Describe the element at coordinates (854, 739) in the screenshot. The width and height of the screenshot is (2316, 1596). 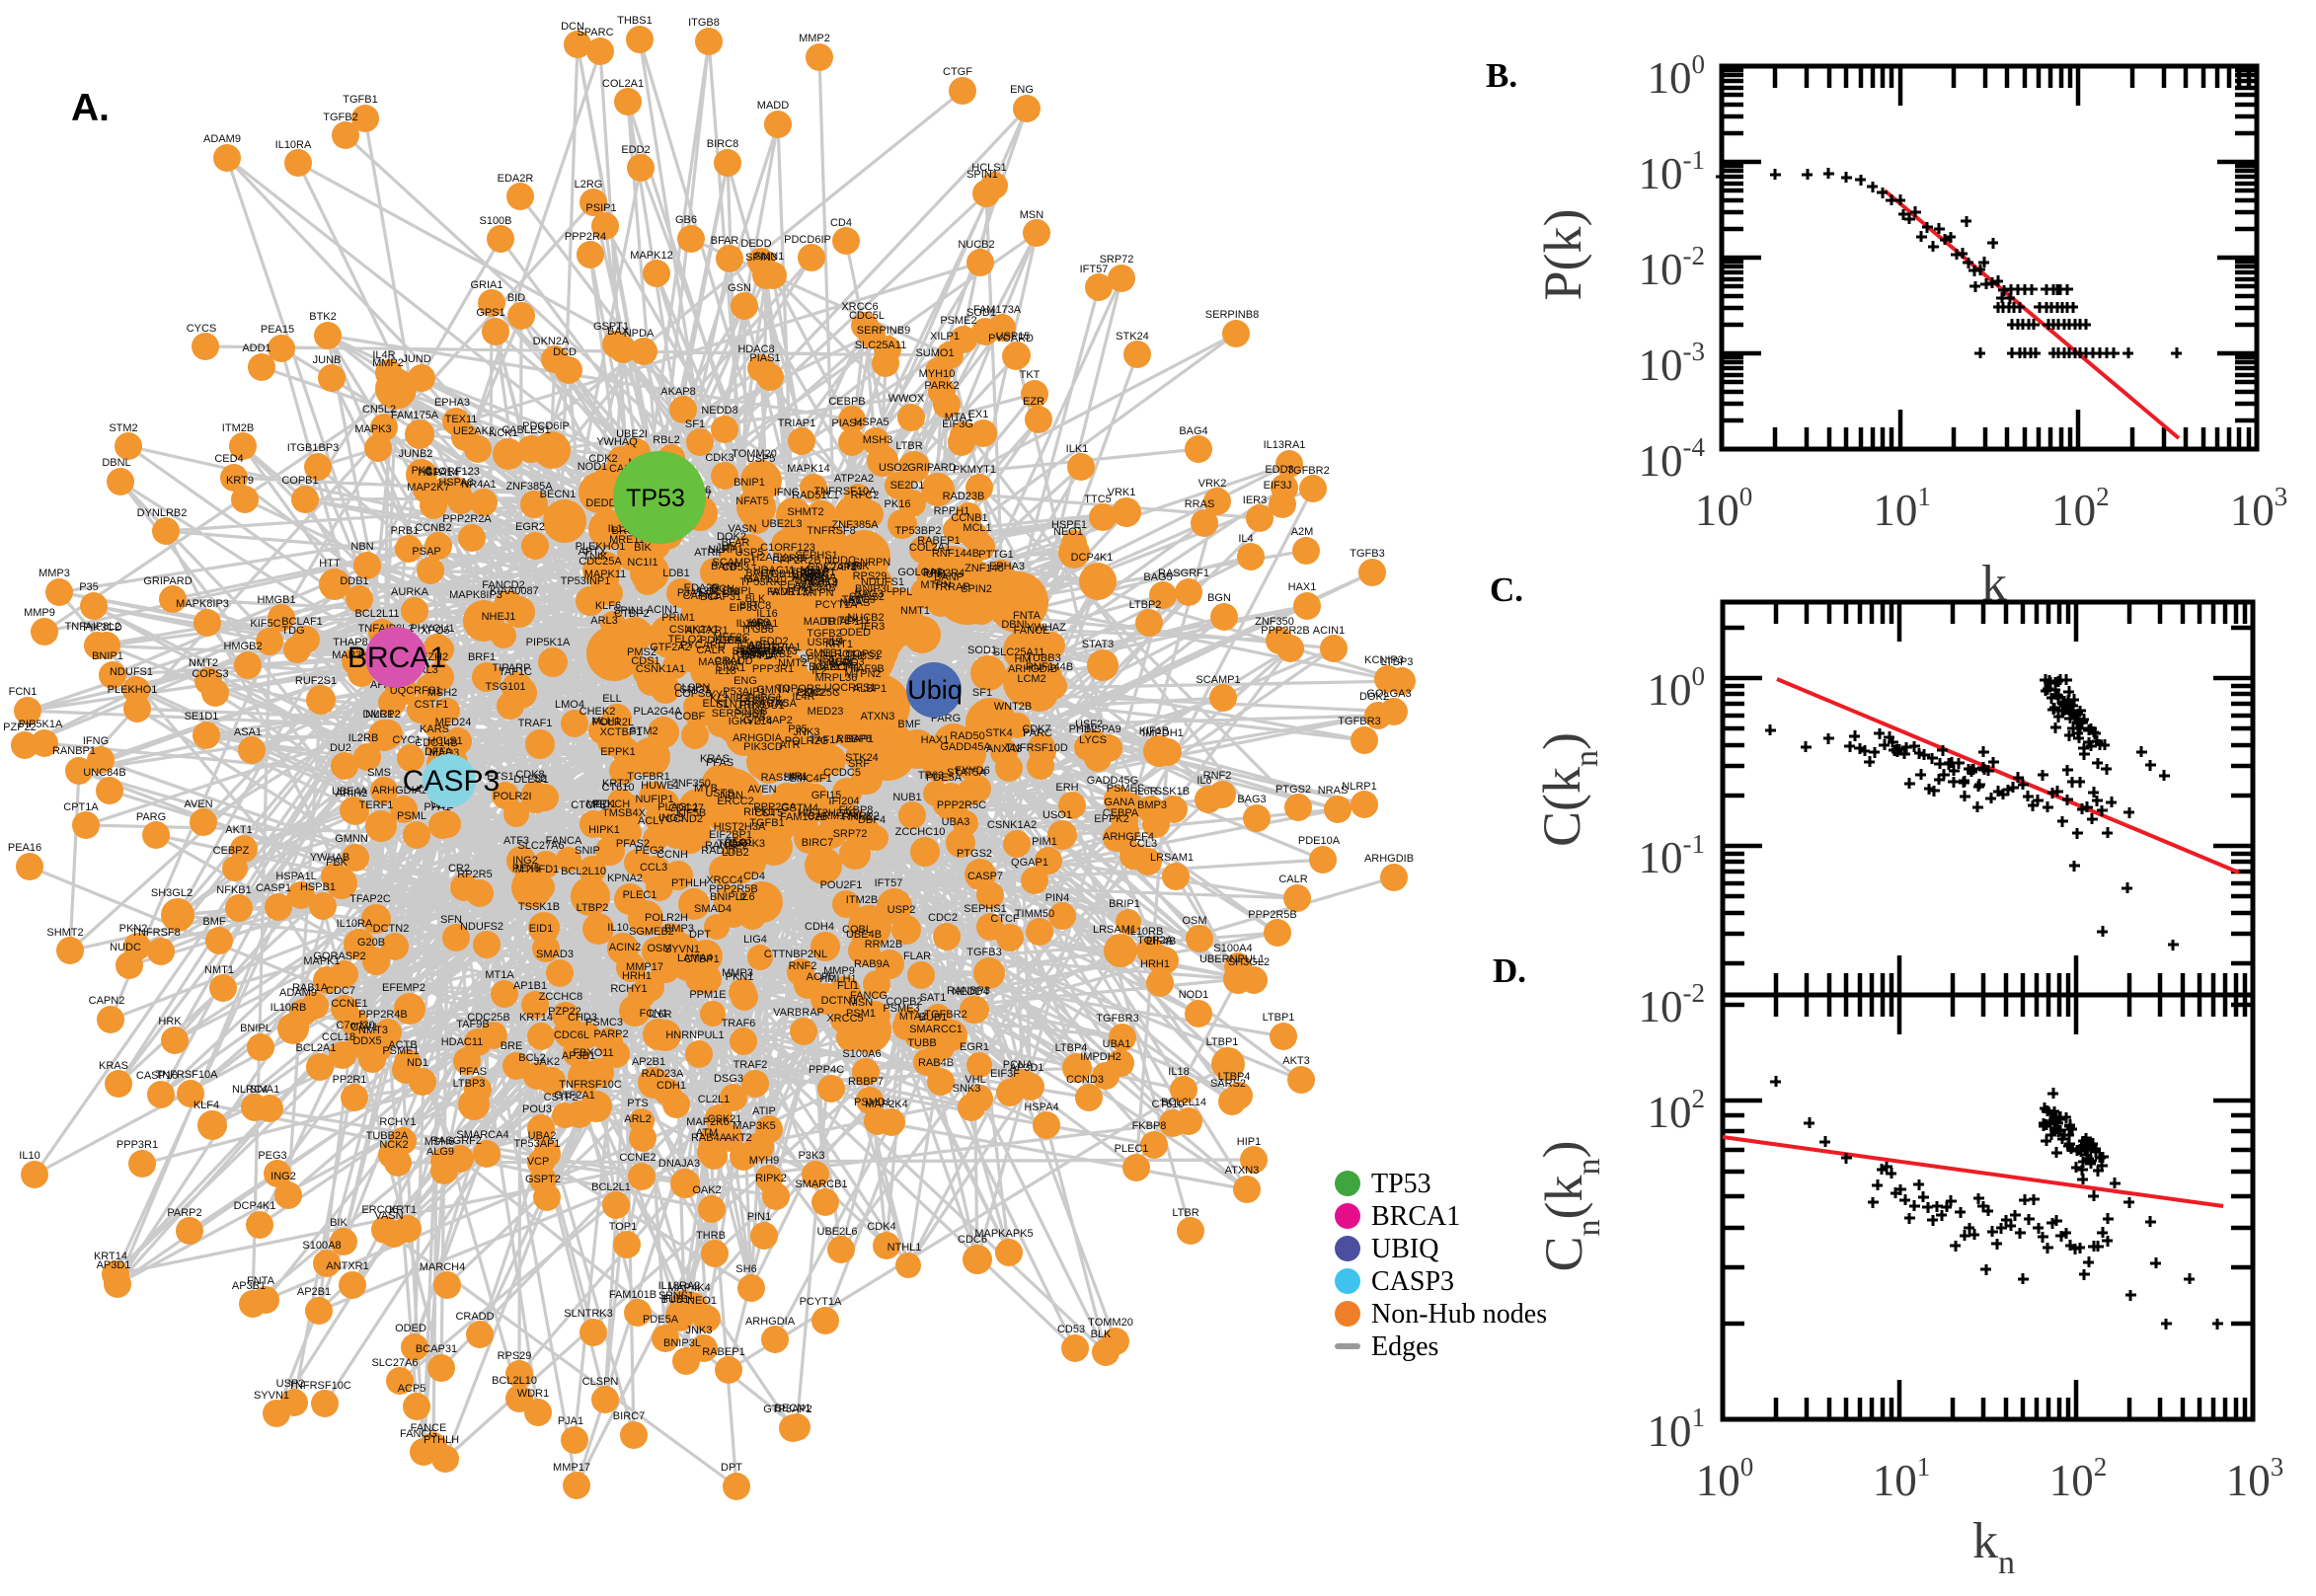
I see `svg-text: RBBP8` at that location.